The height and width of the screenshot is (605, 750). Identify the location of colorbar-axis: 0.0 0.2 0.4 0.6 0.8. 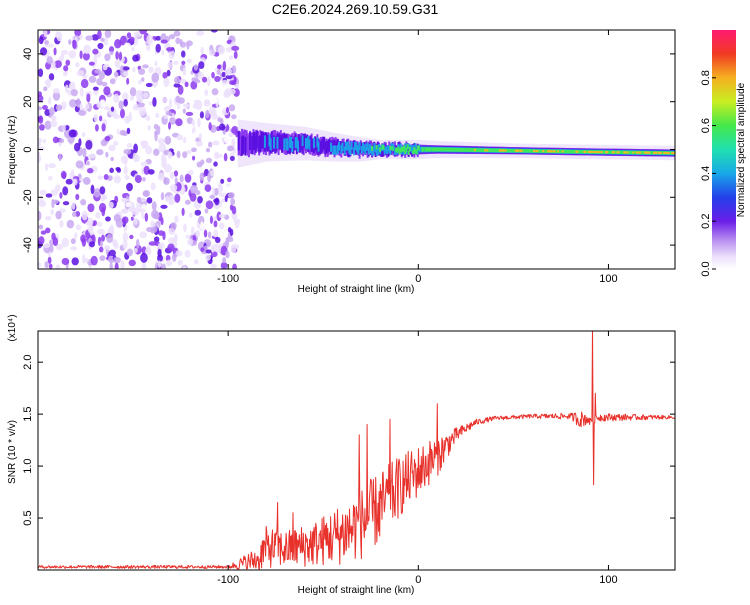
(708, 173).